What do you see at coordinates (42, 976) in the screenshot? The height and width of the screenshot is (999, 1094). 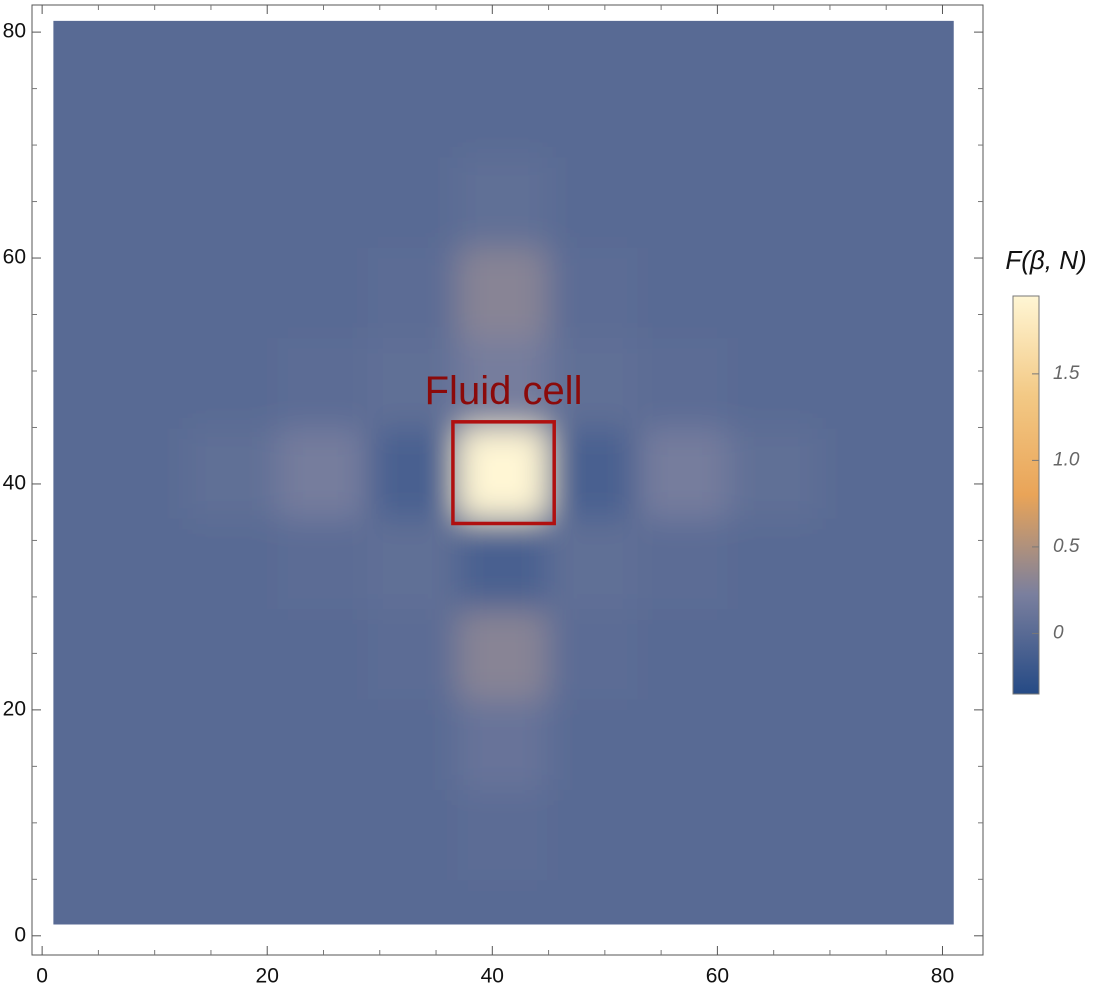 I see `x-tick-label: 0` at bounding box center [42, 976].